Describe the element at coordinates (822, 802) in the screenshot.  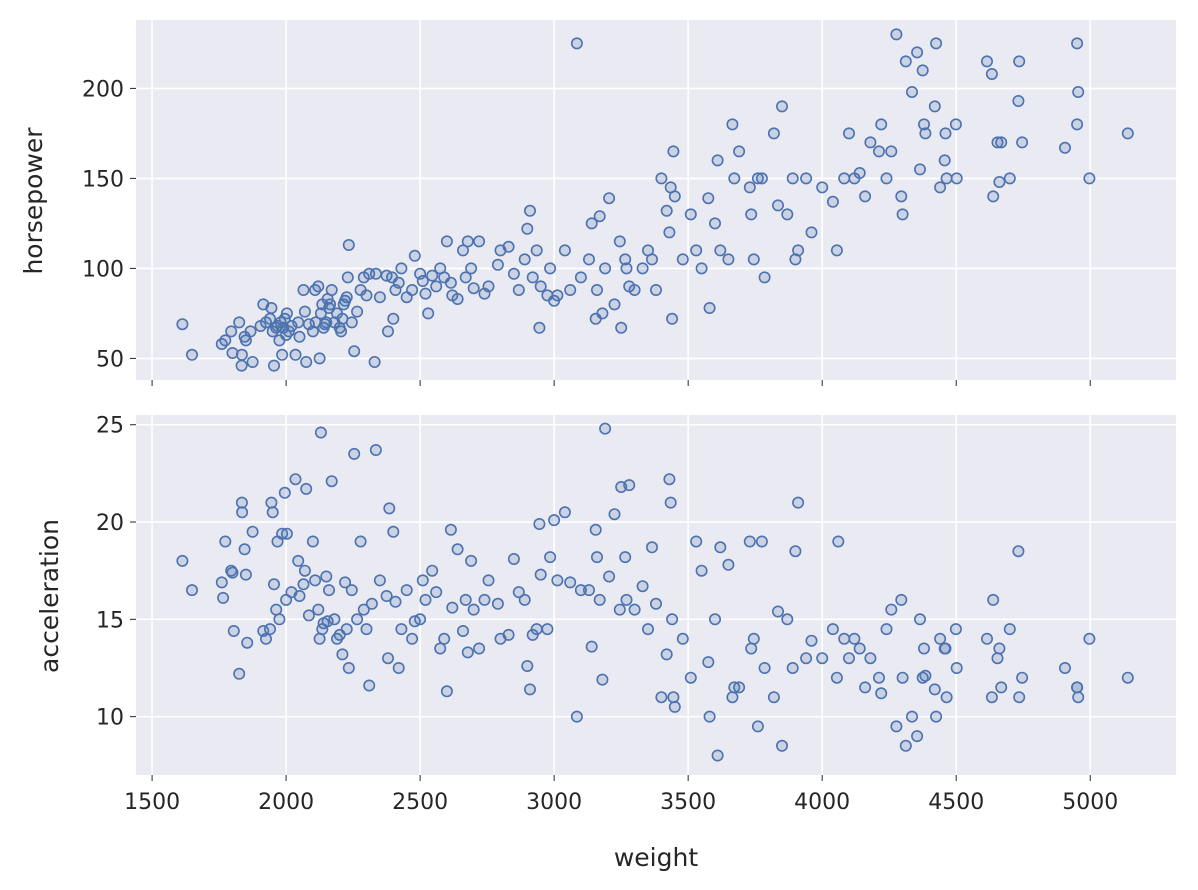
I see `x-tick-label: 4000` at that location.